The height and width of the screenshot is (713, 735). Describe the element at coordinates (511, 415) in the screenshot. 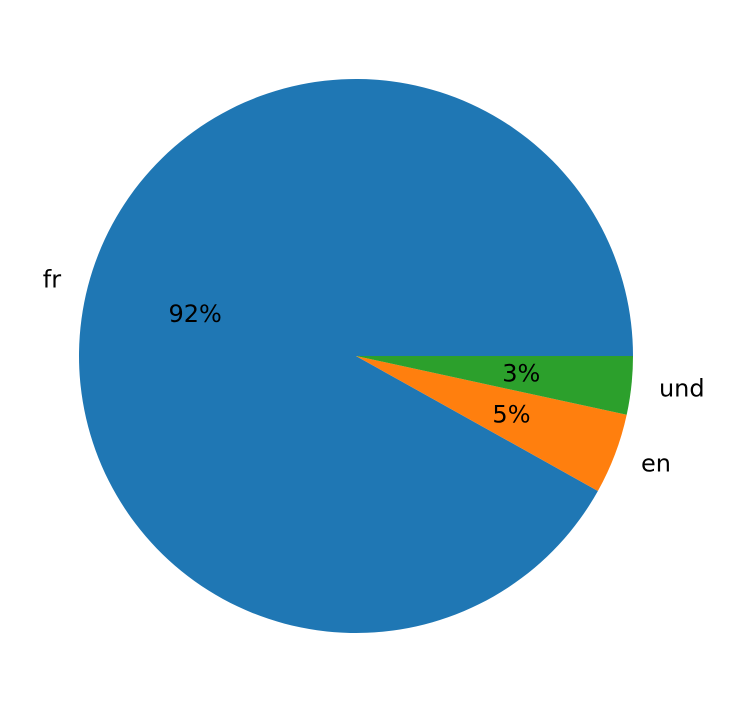

I see `slice-pct-label-en: 5%` at that location.